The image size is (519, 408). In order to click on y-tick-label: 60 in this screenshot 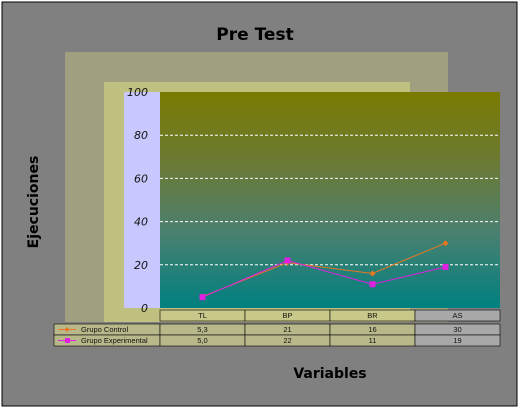, I will do `click(141, 178)`.